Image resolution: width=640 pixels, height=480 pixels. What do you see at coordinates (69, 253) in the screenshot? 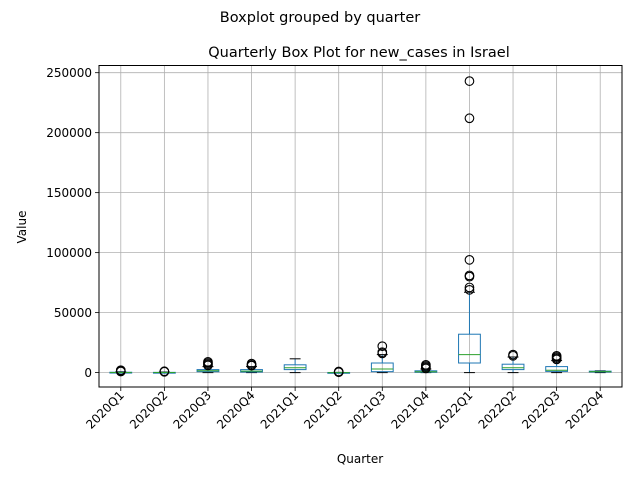
I see `y-tick-label: 100000` at bounding box center [69, 253].